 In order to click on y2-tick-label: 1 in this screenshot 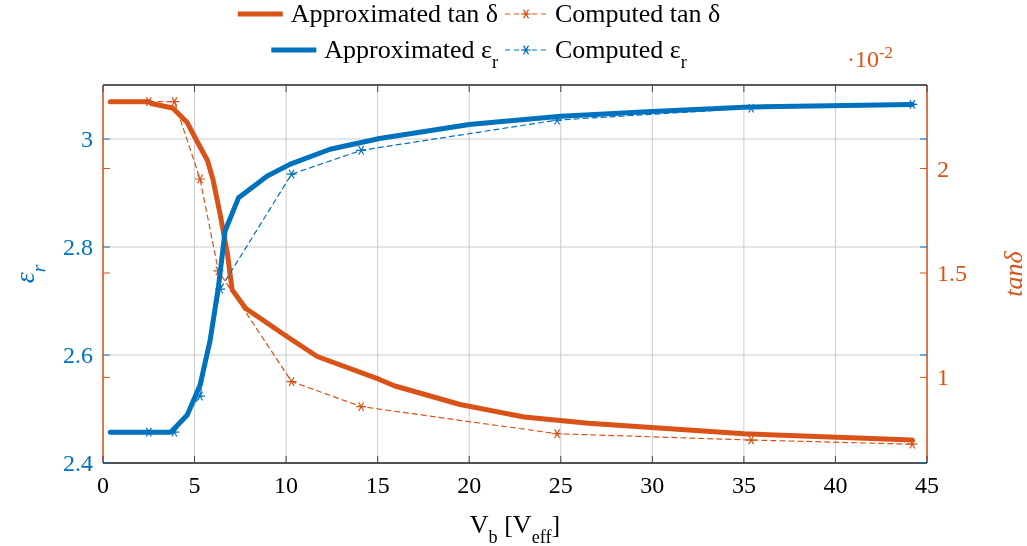, I will do `click(943, 377)`.